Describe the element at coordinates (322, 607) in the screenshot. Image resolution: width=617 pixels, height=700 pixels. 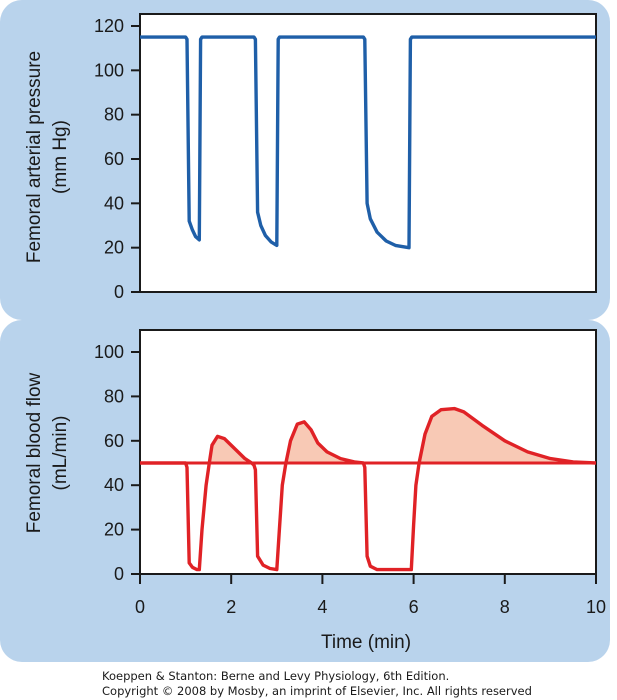
I see `flow-x-tick-label: 4` at that location.